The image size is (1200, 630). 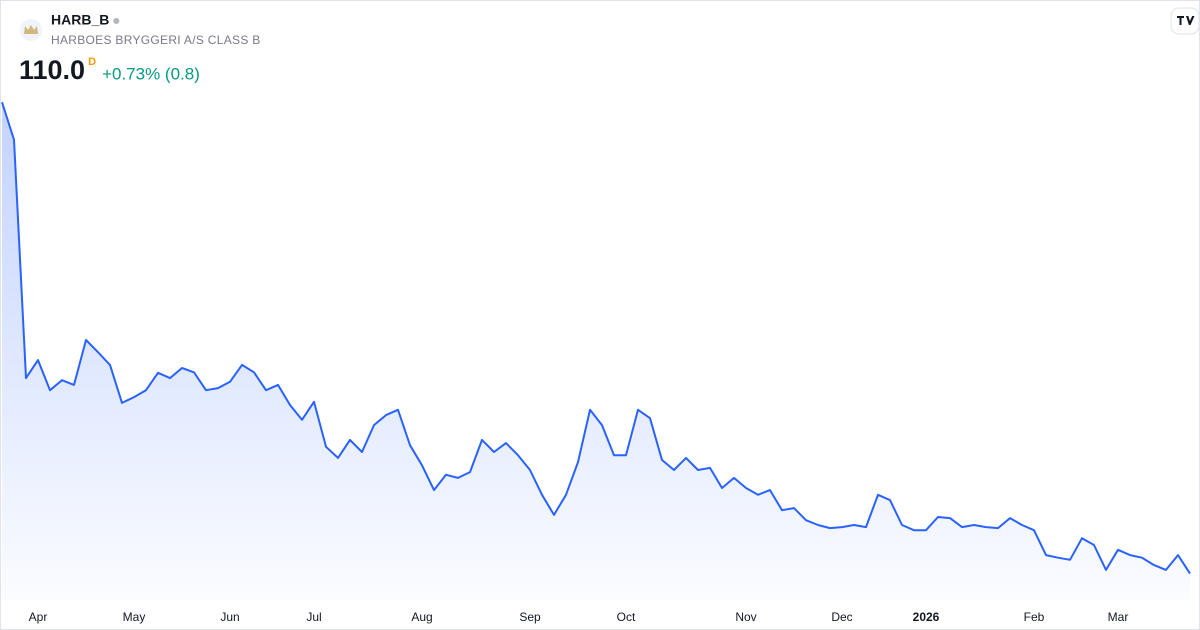 What do you see at coordinates (1034, 617) in the screenshot?
I see `x-tick-label: Feb` at bounding box center [1034, 617].